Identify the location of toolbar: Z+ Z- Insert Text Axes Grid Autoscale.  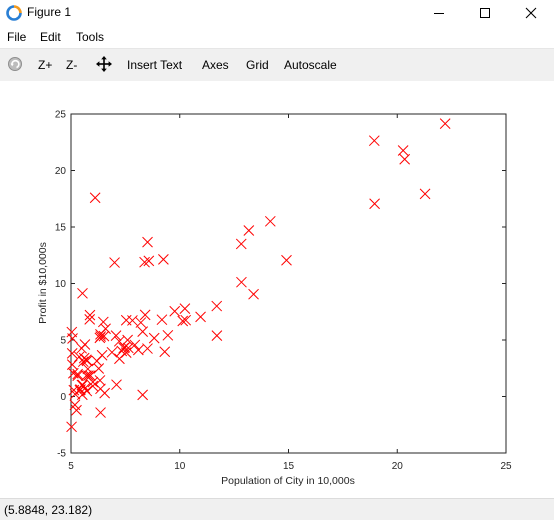
(277, 65).